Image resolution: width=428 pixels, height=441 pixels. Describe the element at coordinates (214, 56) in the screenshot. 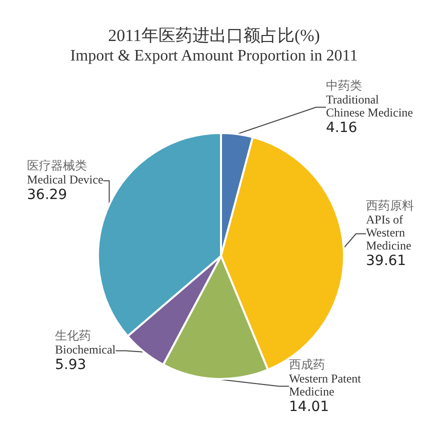

I see `chart-subtitle: Import & Export Amount Proportion in 2011` at that location.